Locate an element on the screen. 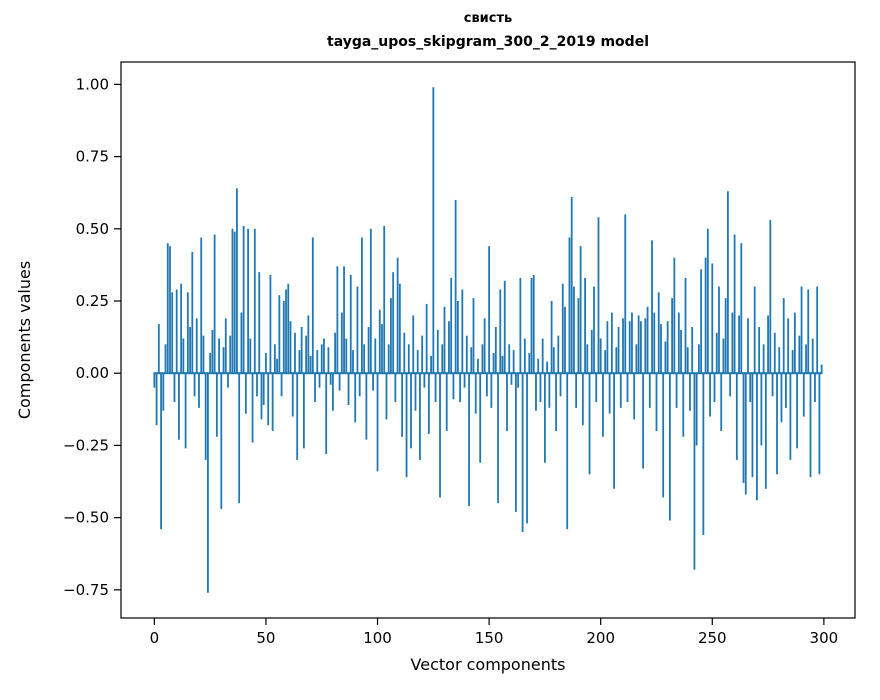 The image size is (880, 700). x-tick-label: 250 is located at coordinates (712, 638).